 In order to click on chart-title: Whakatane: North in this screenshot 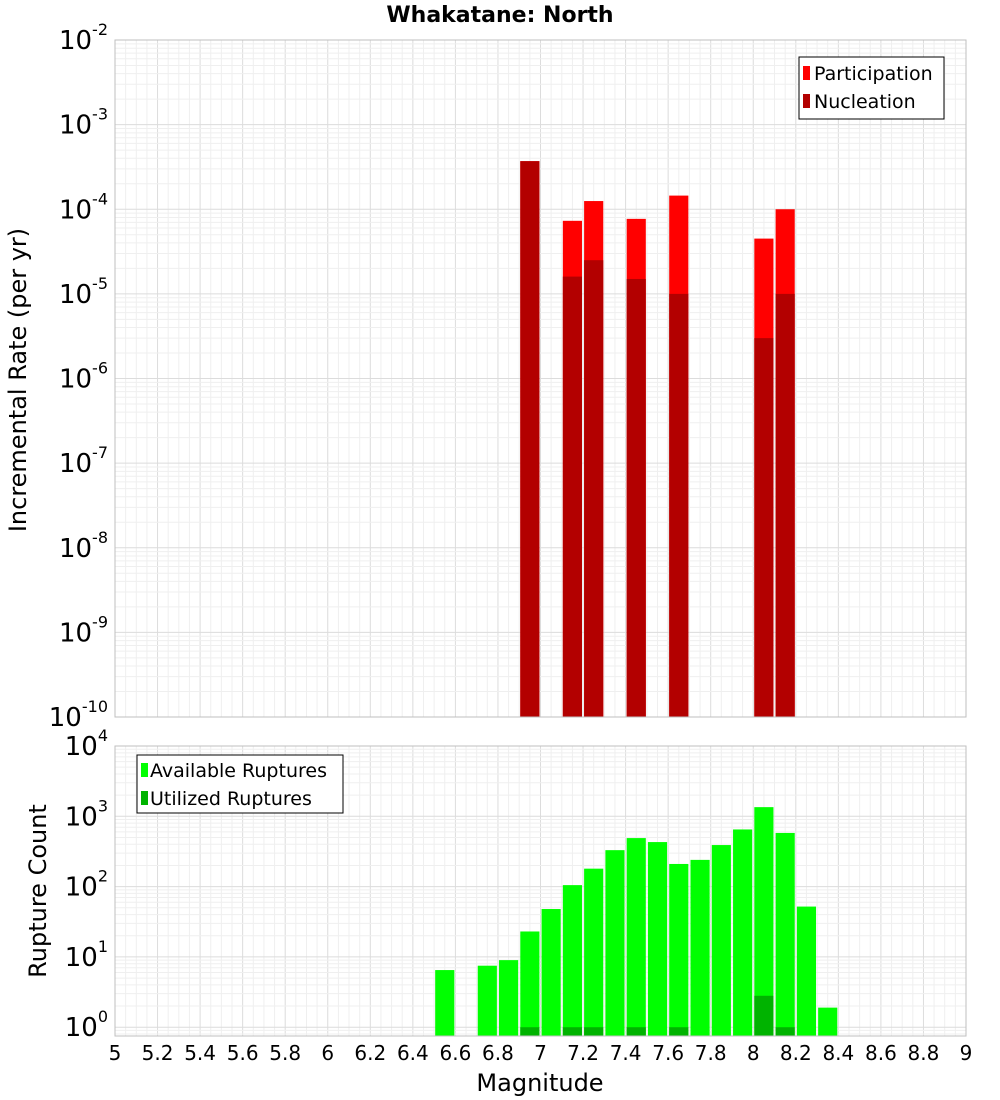, I will do `click(499, 15)`.